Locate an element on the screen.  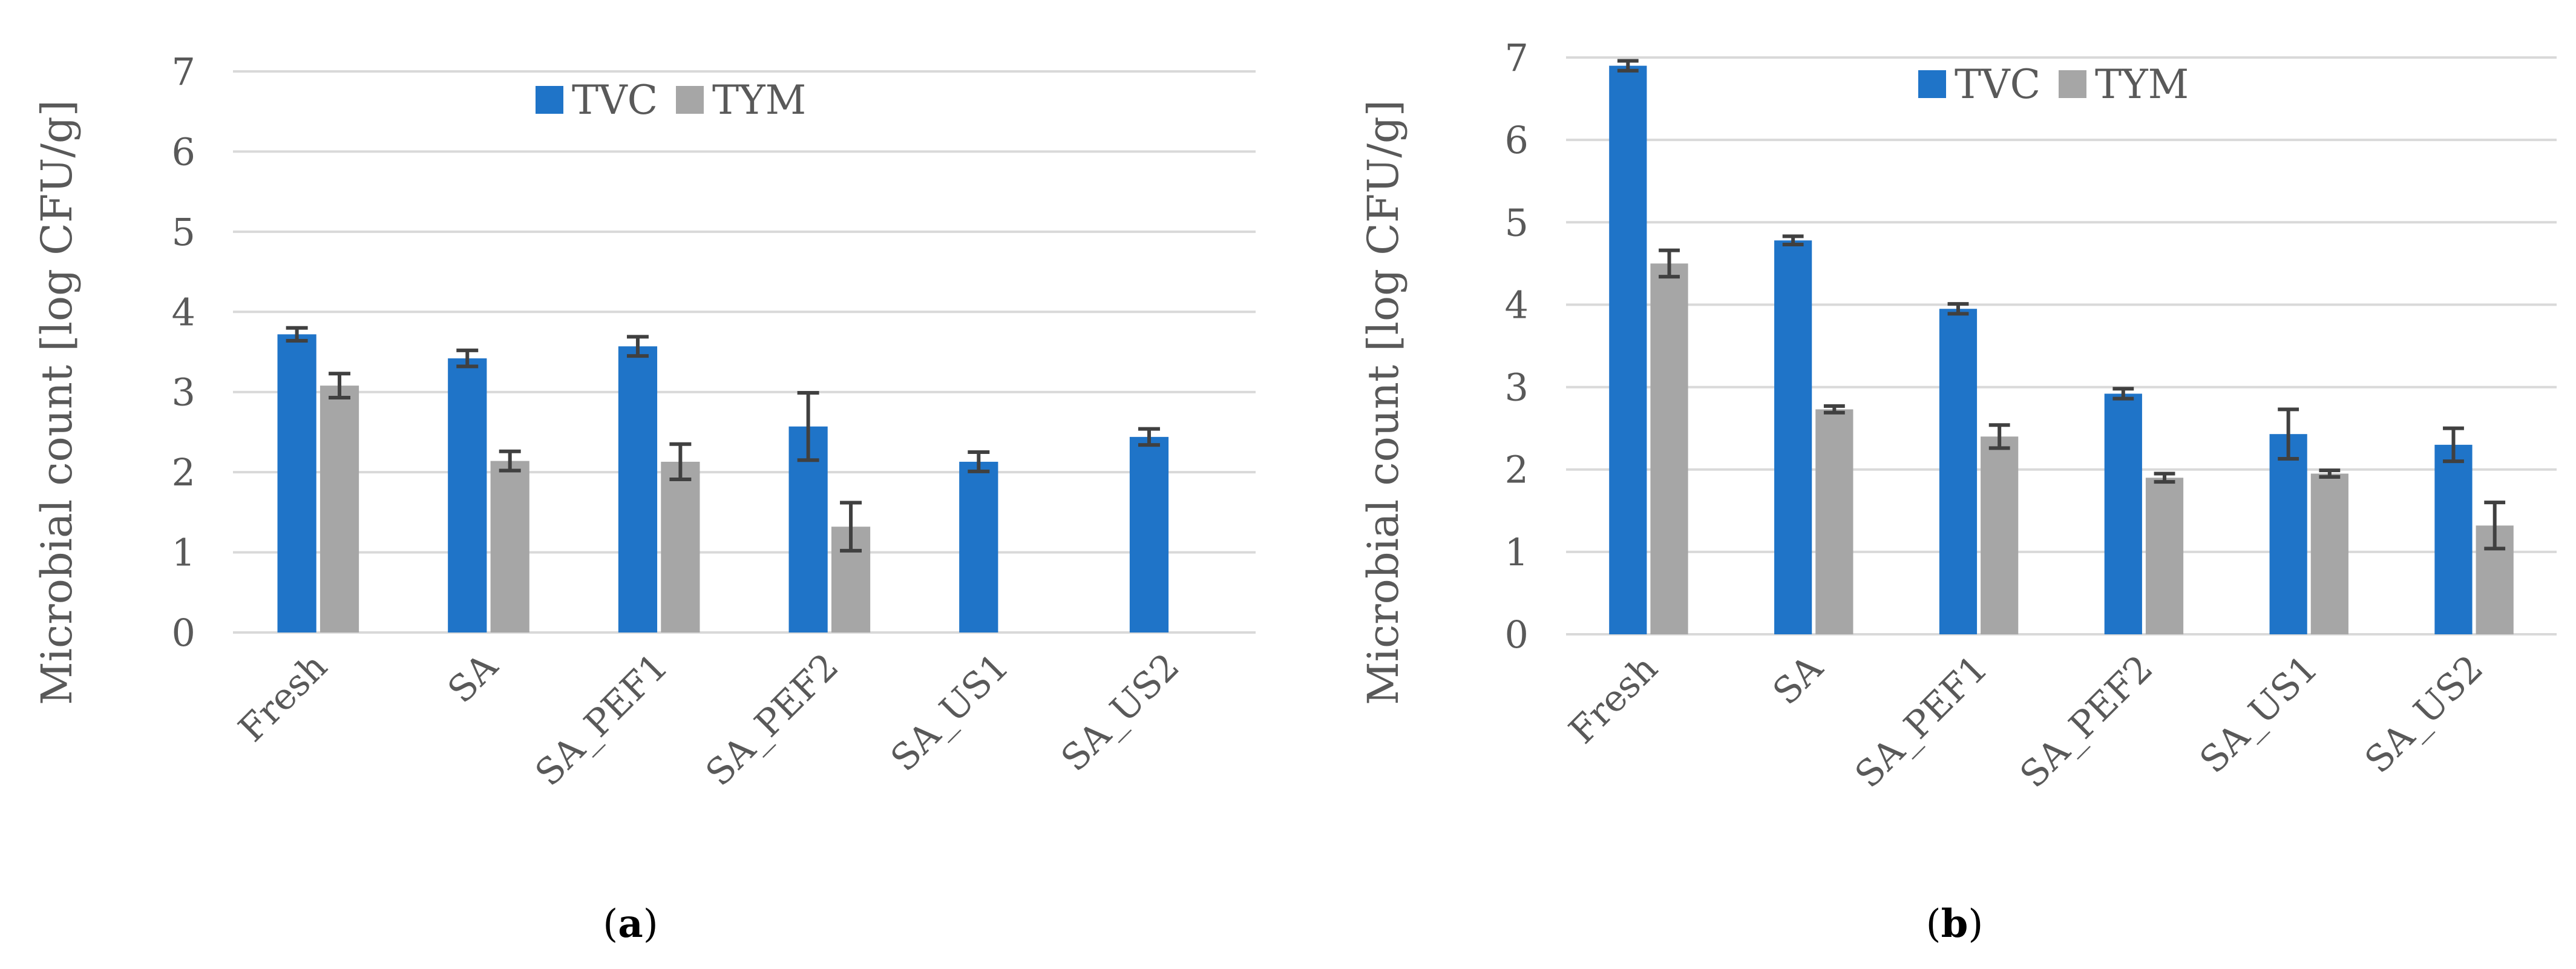
panel-caption: (a) is located at coordinates (630, 924).